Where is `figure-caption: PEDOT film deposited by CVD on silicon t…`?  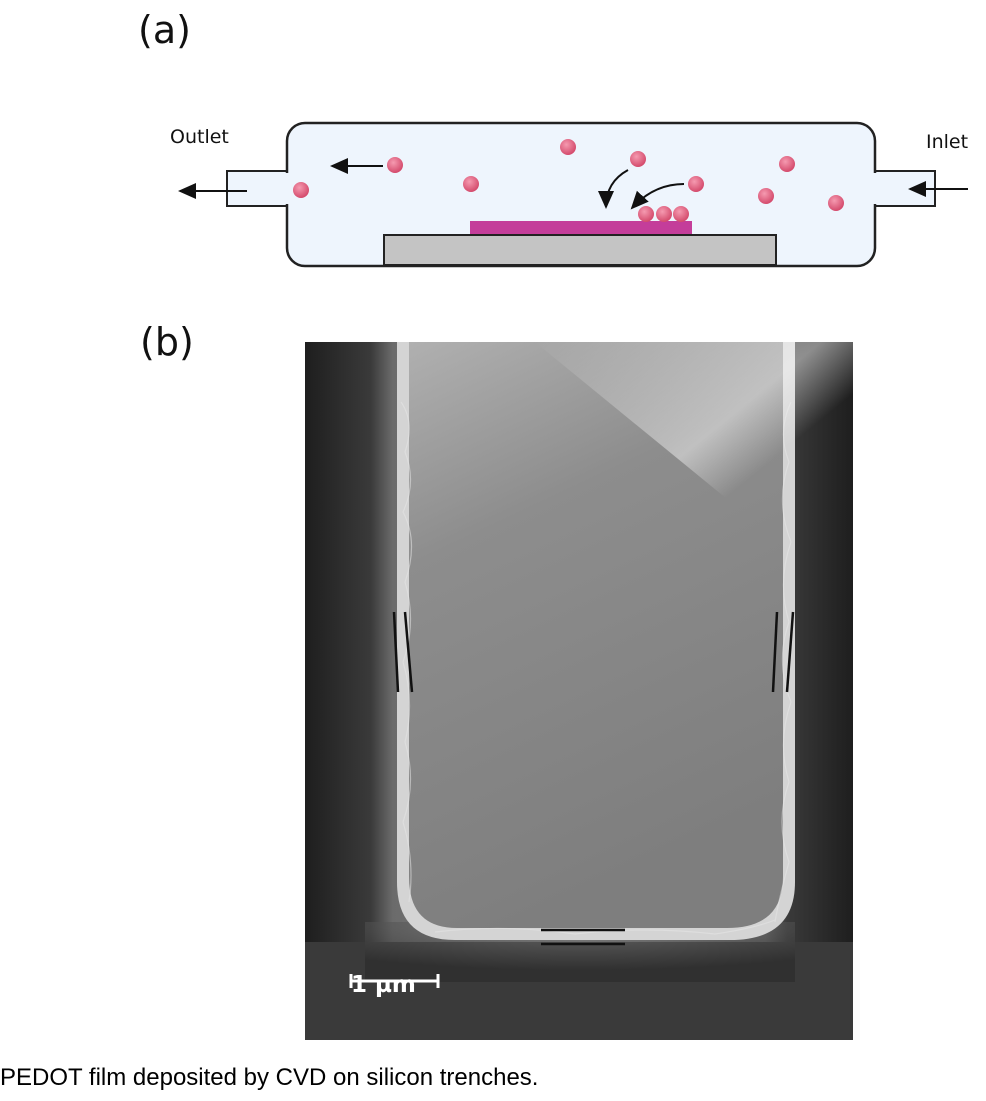
figure-caption: PEDOT film deposited by CVD on silicon t… is located at coordinates (269, 1077).